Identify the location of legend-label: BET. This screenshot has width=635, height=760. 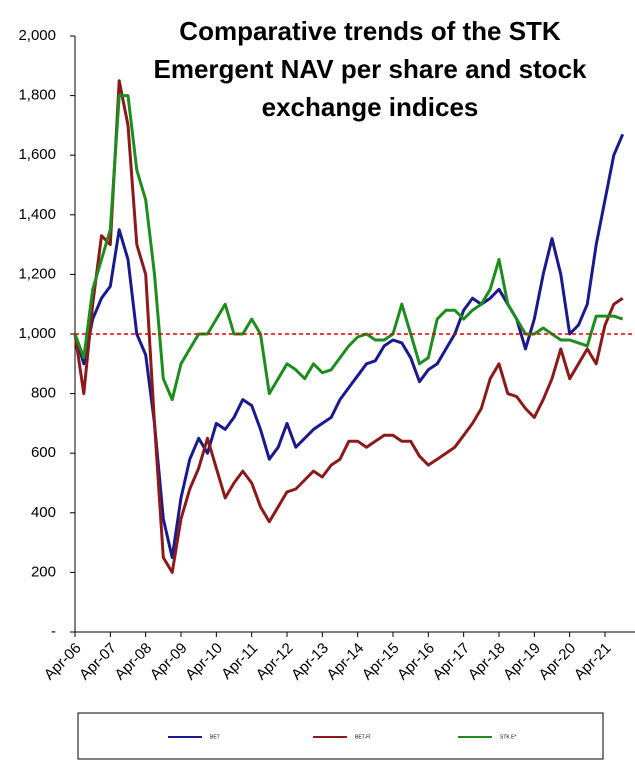
(215, 737).